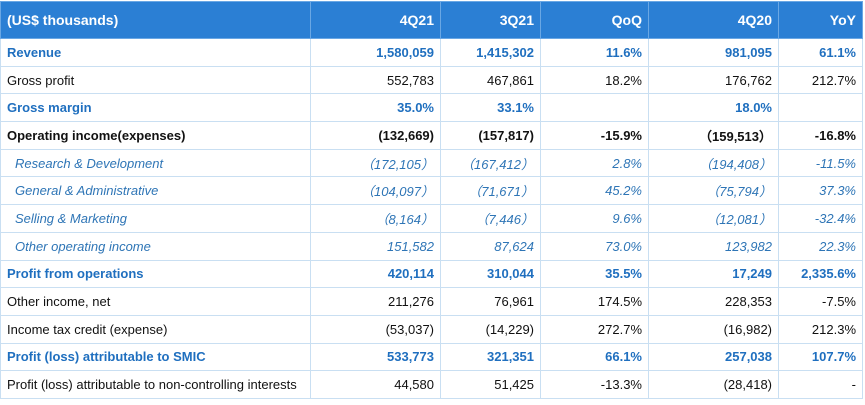  What do you see at coordinates (490, 246) in the screenshot?
I see `value-cell: 87,624` at bounding box center [490, 246].